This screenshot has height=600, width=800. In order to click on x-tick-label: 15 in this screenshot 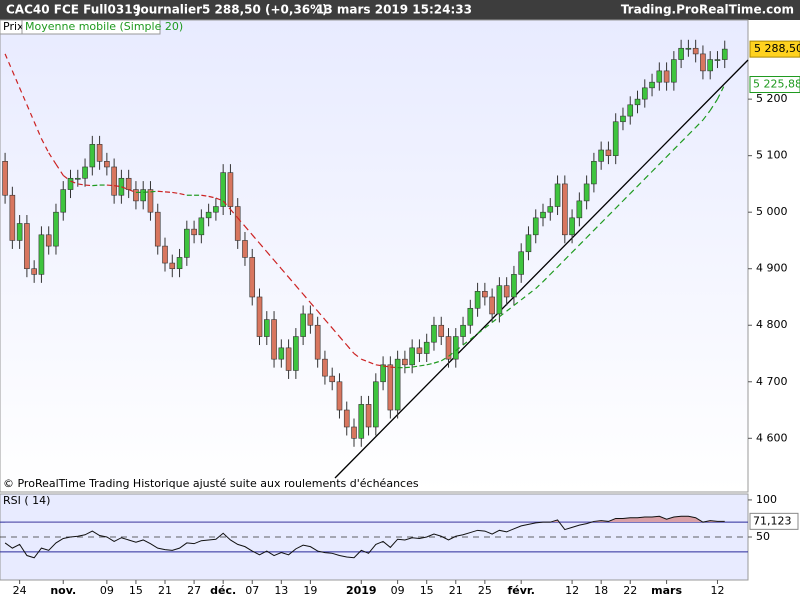, I will do `click(136, 590)`.